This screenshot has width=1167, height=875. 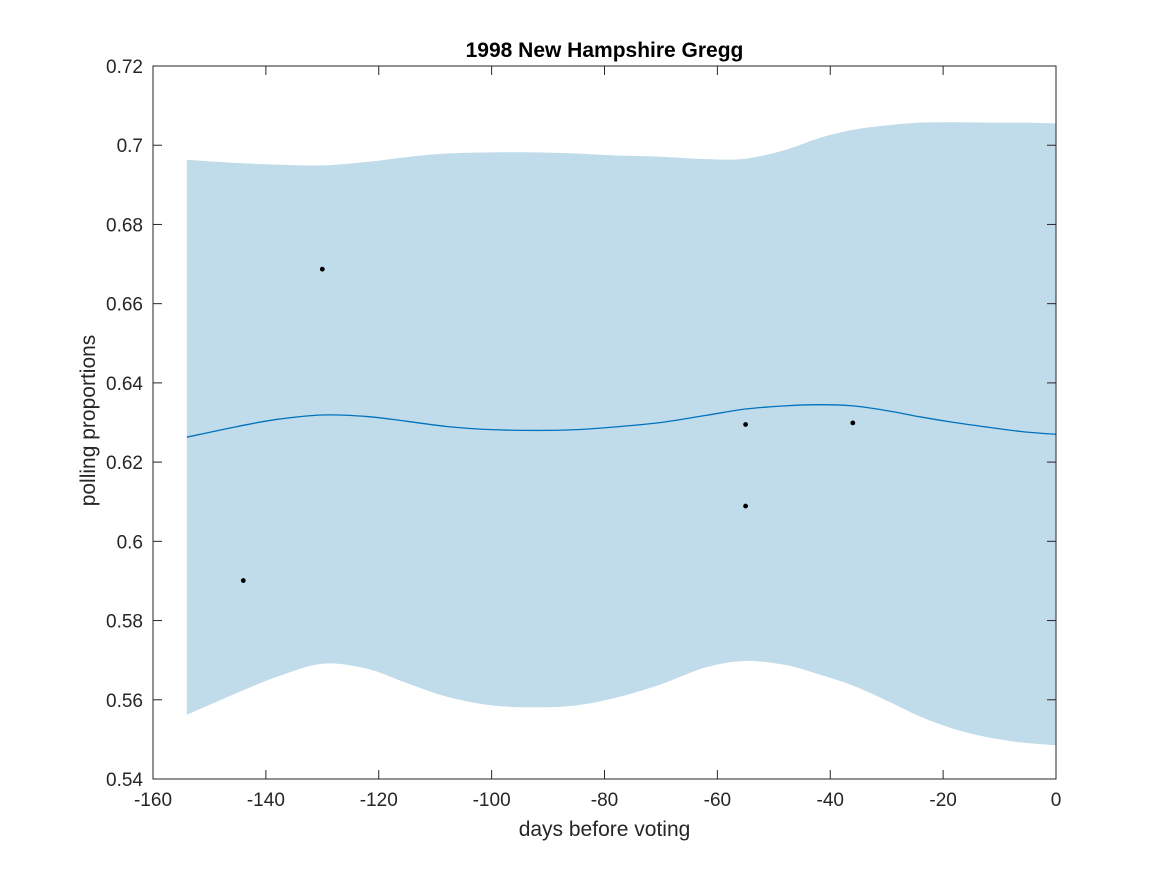 I want to click on y-tick-label: 0.7, so click(x=130, y=146).